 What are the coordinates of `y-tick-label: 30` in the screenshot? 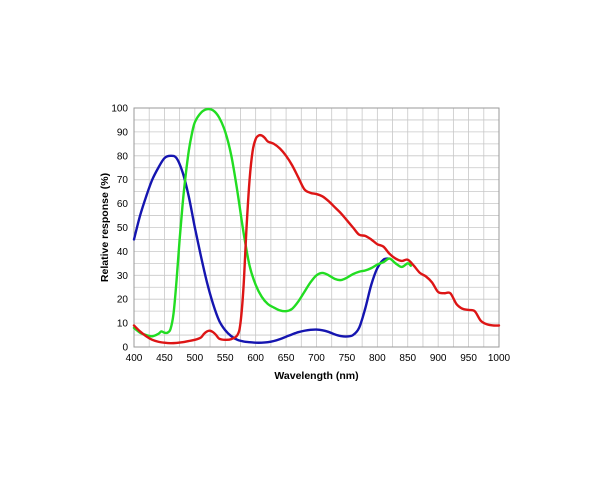 It's located at (123, 276).